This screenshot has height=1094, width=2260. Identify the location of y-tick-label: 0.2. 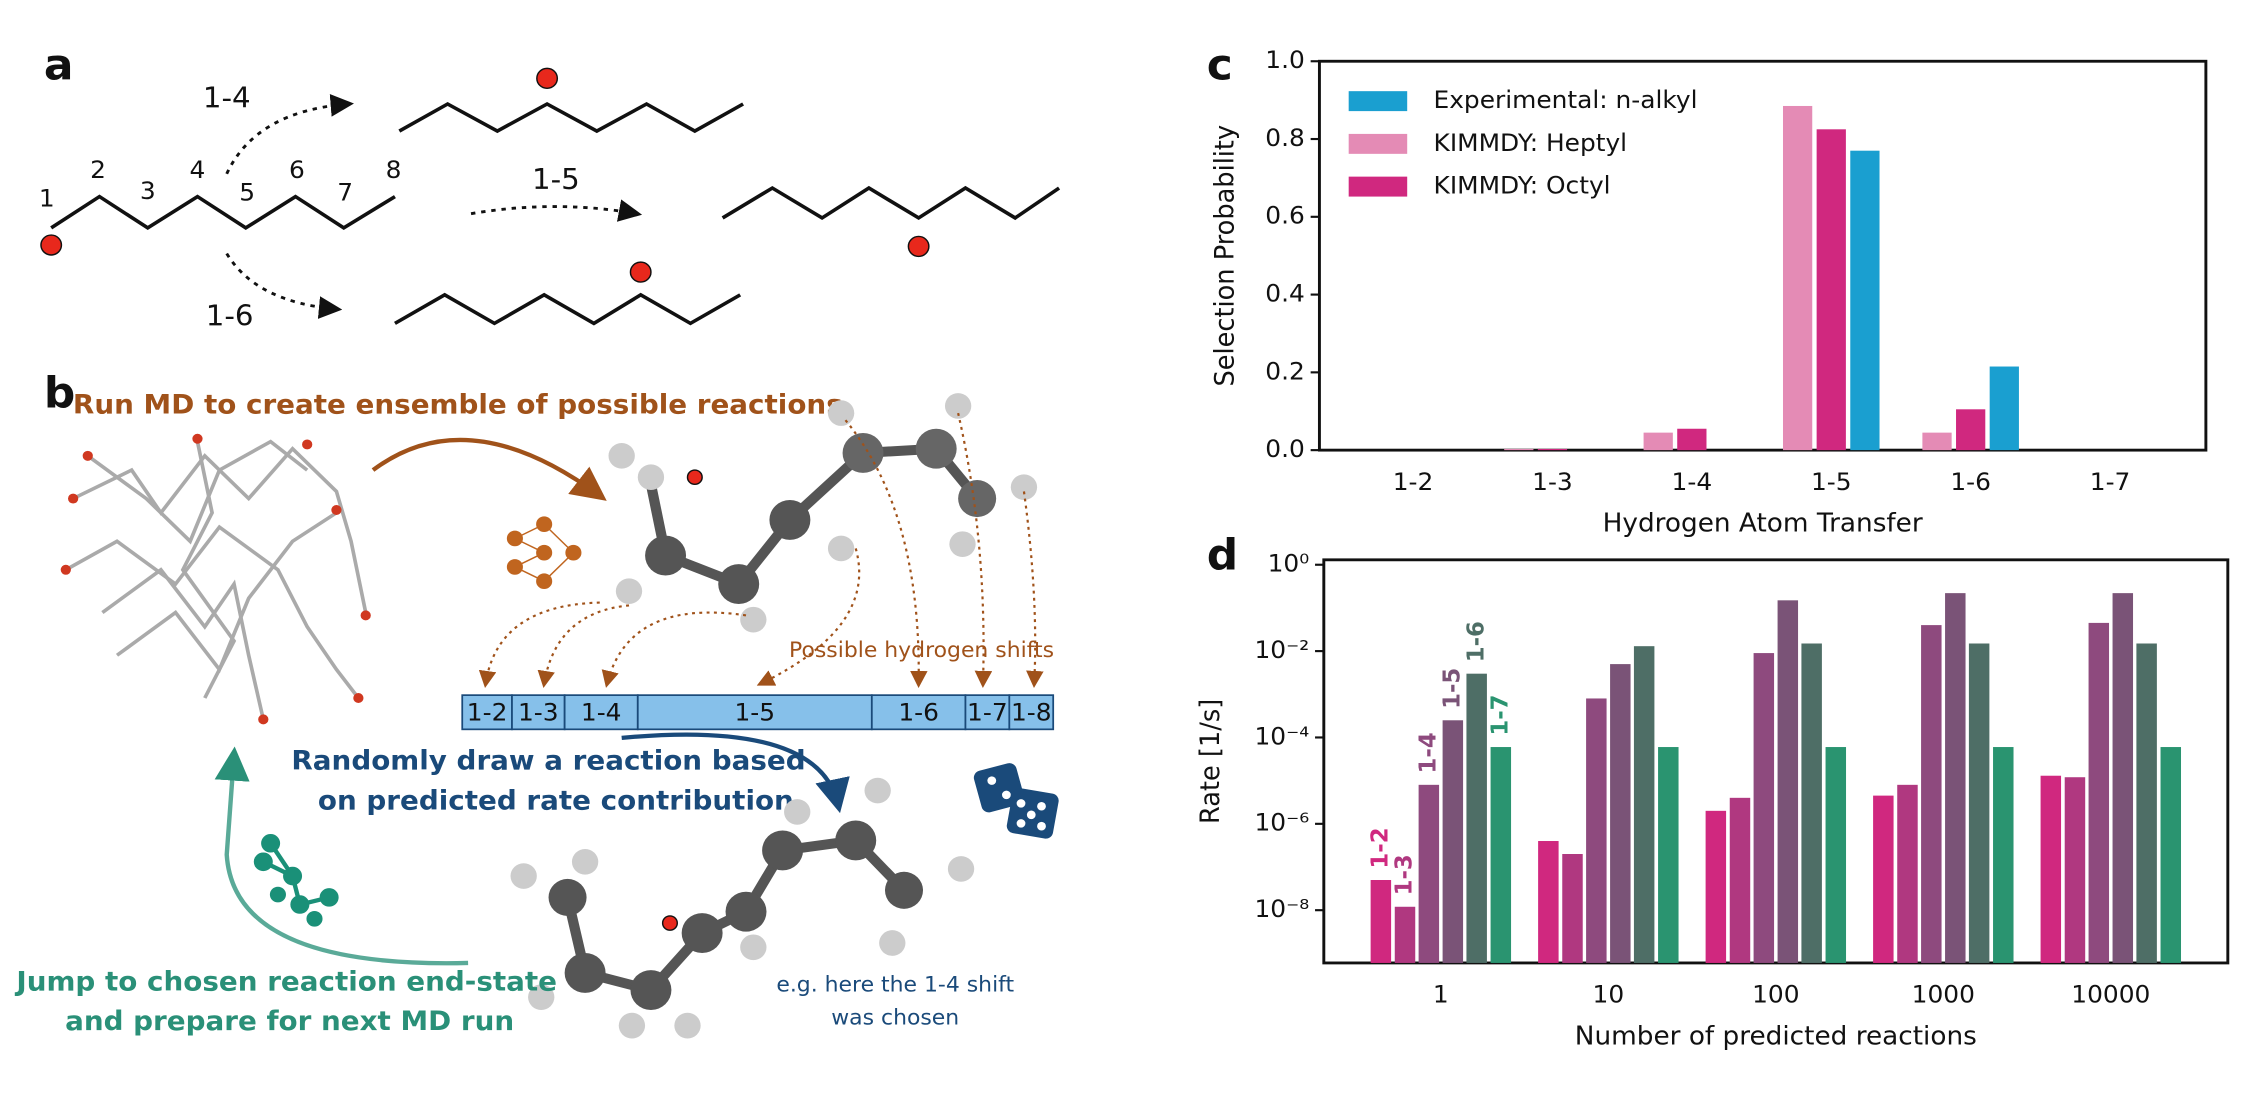
(1285, 371).